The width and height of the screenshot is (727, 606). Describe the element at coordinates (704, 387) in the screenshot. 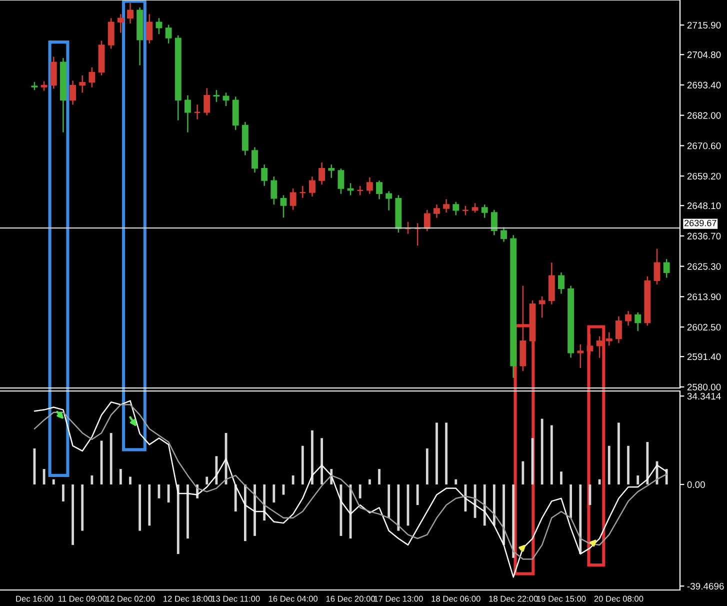

I see `y-tick-label: 2580.00` at that location.